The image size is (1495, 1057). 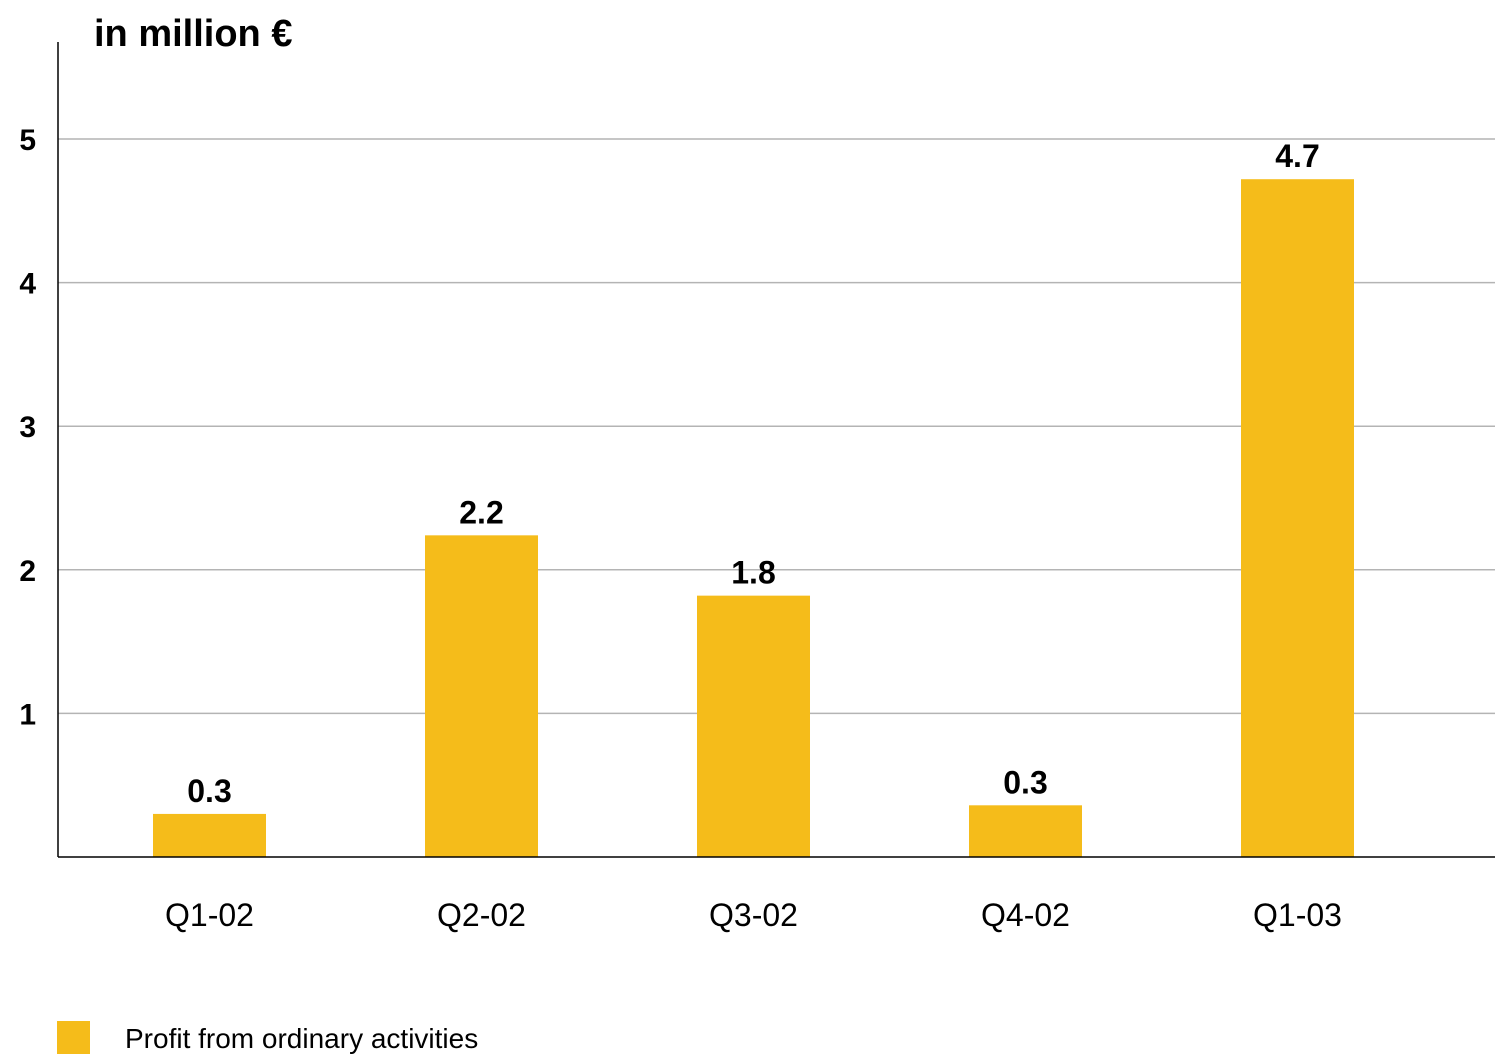 What do you see at coordinates (1297, 156) in the screenshot?
I see `data-label-Q1-03: 4.7` at bounding box center [1297, 156].